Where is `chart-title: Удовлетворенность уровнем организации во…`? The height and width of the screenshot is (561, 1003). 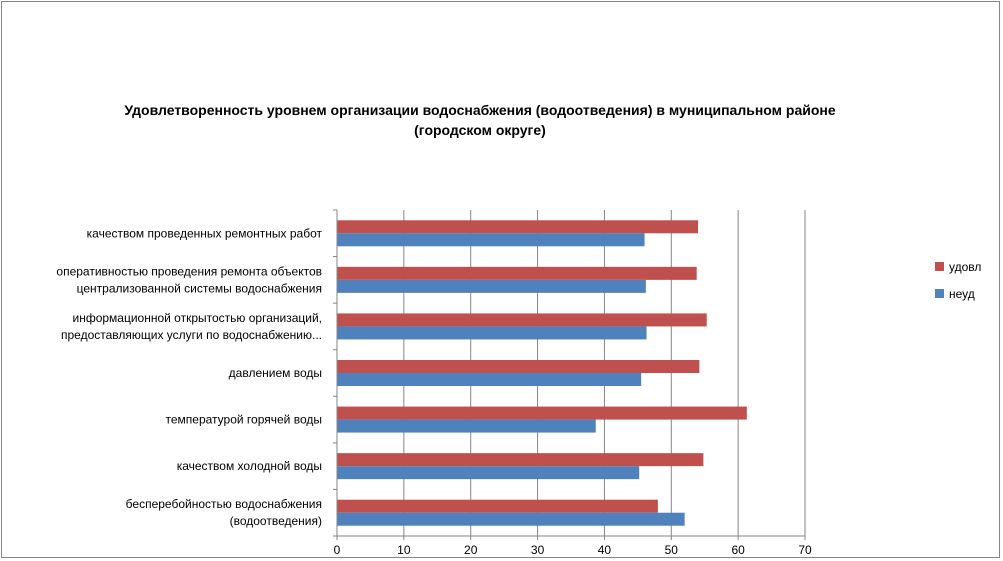
chart-title: Удовлетворенность уровнем организации во… is located at coordinates (480, 120).